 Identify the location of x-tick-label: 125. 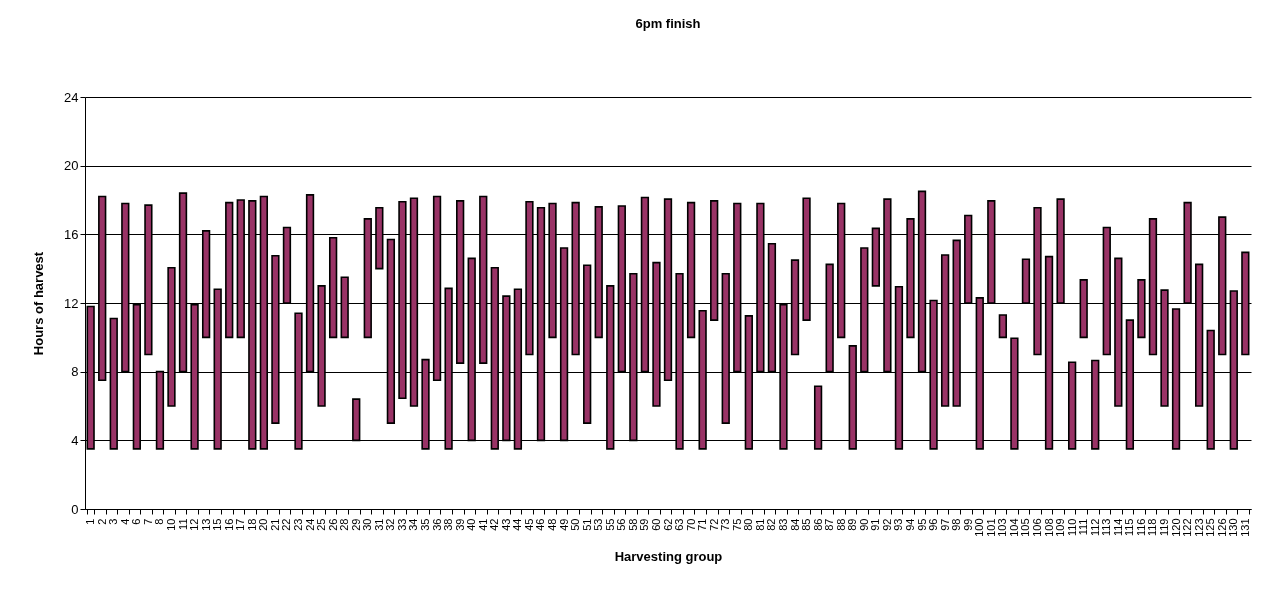
(1210, 527).